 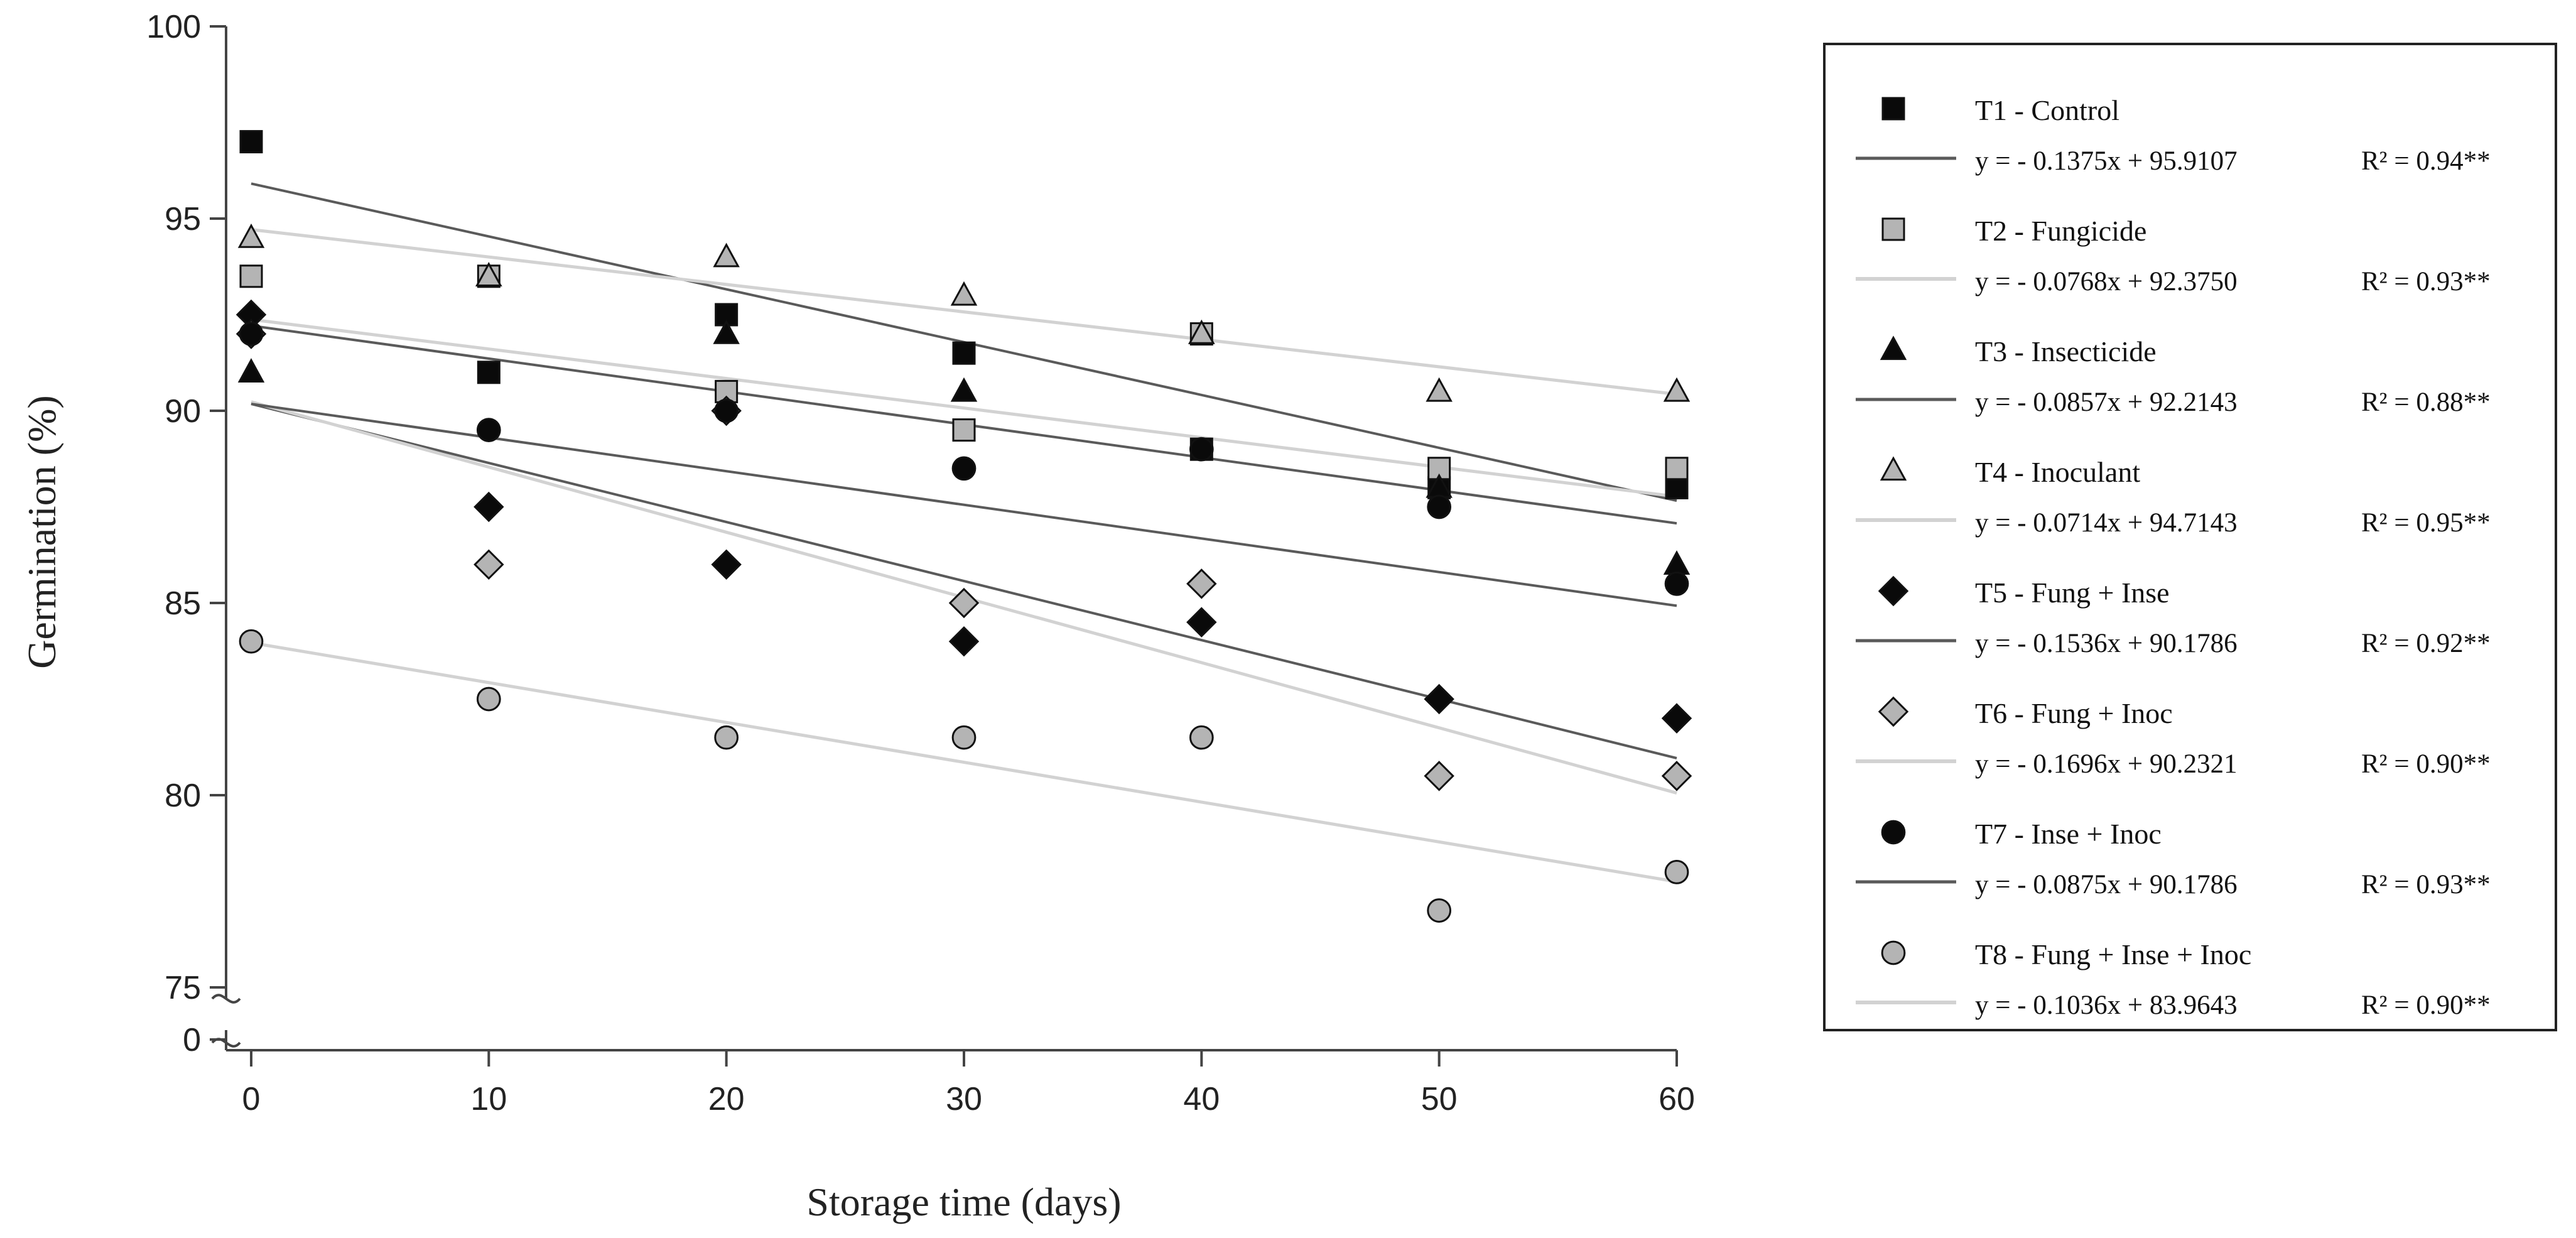 What do you see at coordinates (183, 411) in the screenshot?
I see `y-tick-label: 90` at bounding box center [183, 411].